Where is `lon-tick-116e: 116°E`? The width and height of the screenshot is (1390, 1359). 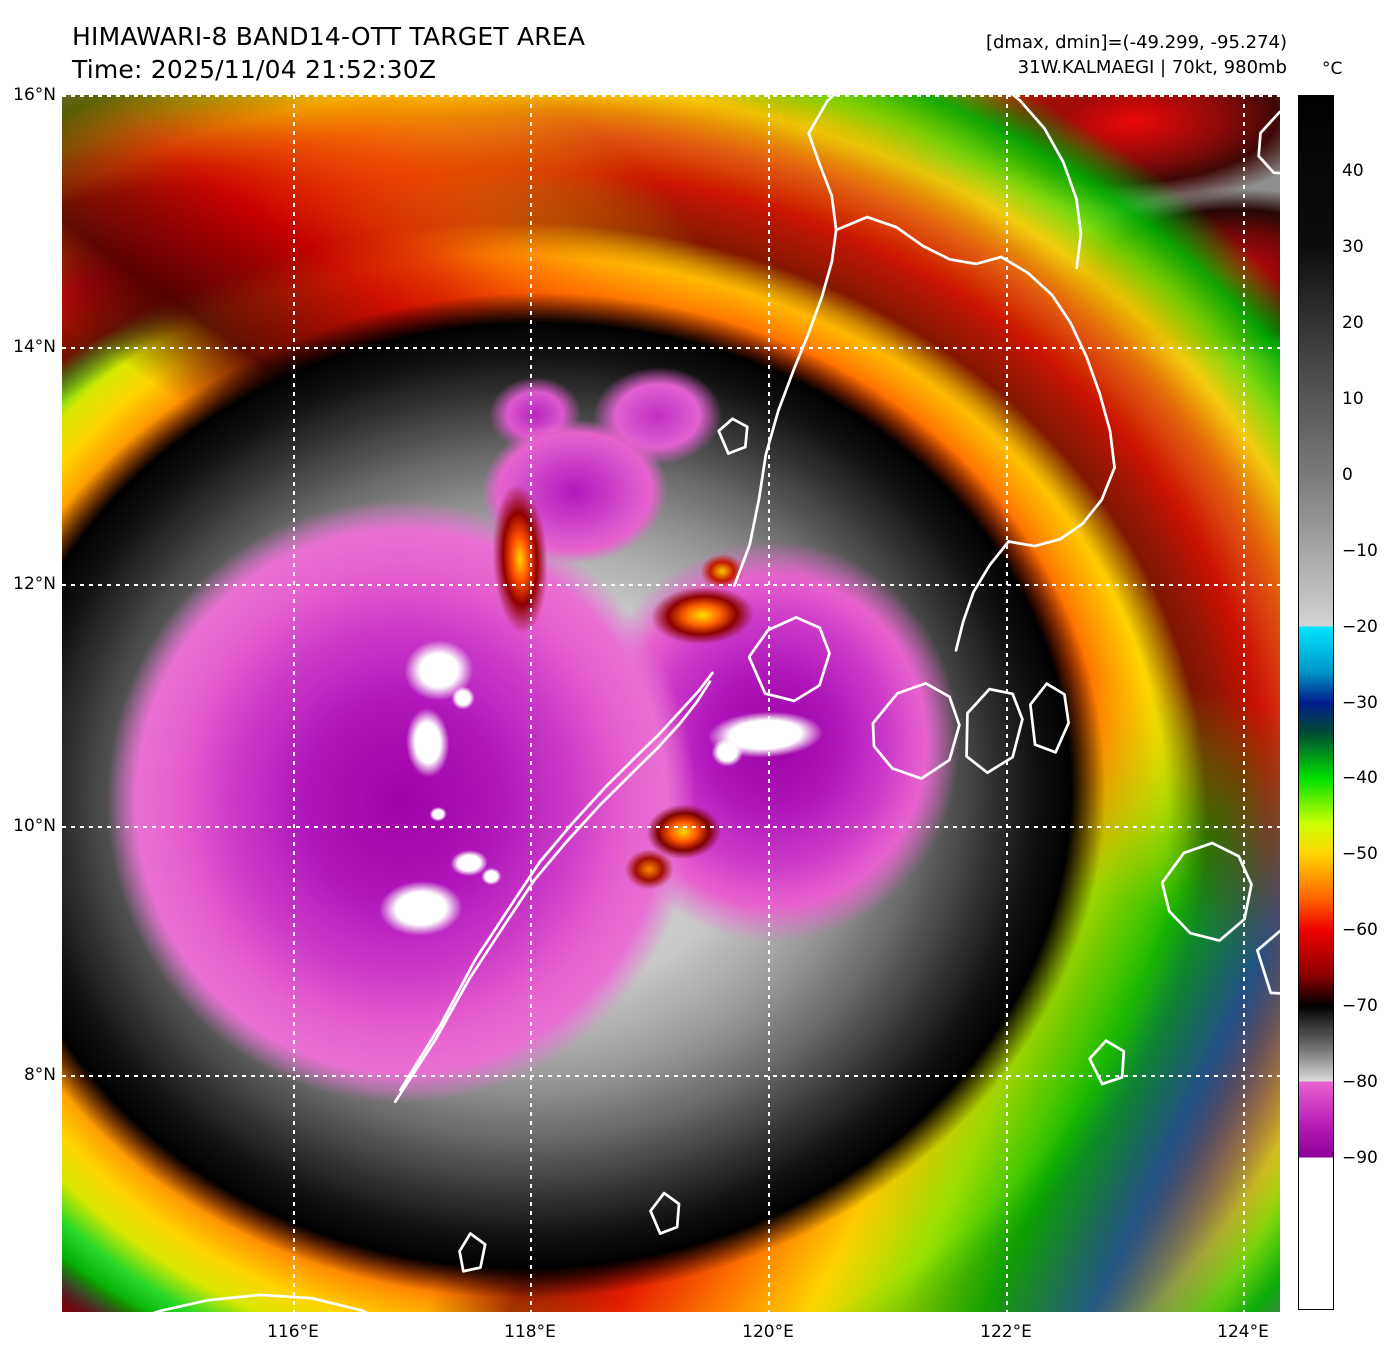 lon-tick-116e: 116°E is located at coordinates (293, 1332).